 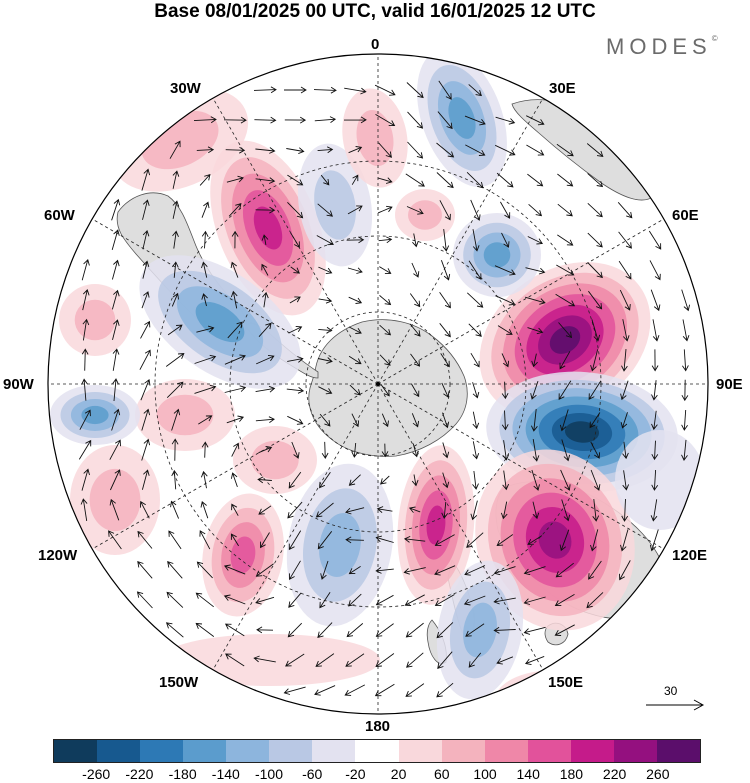 What do you see at coordinates (562, 88) in the screenshot?
I see `lon-label-30e: 30E` at bounding box center [562, 88].